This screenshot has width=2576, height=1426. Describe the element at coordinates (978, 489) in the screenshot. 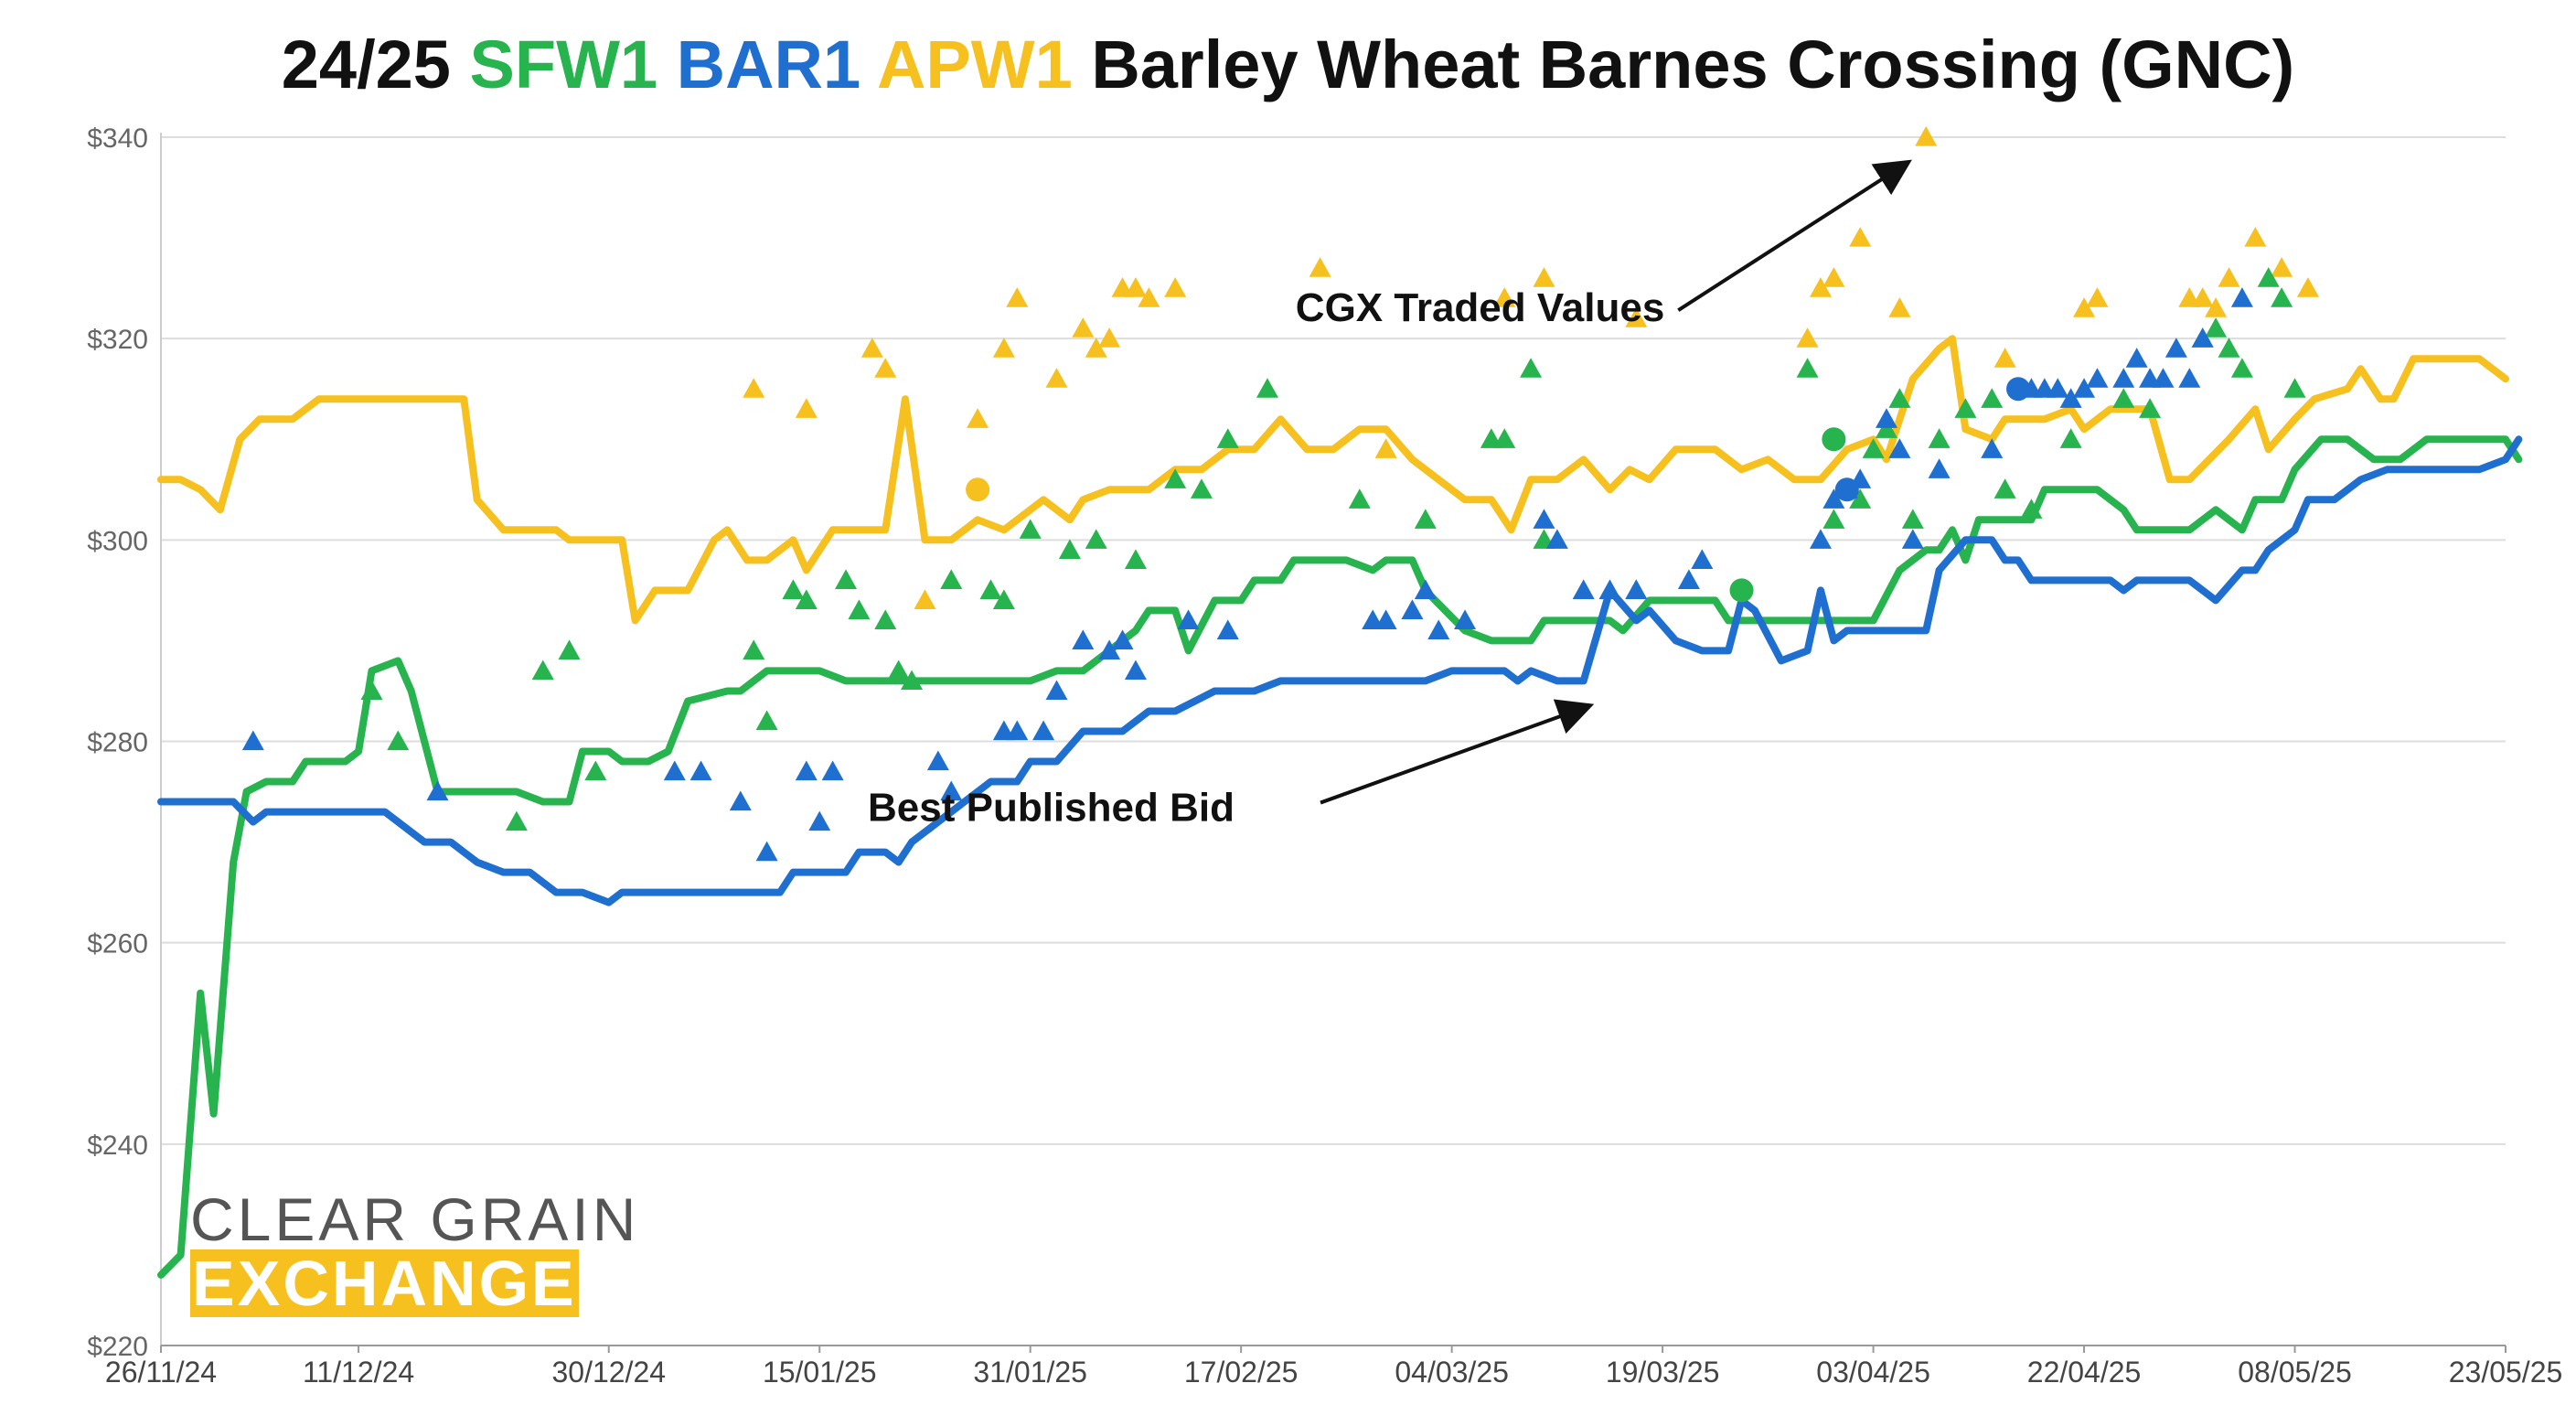

I see `traded-circle-apw1` at that location.